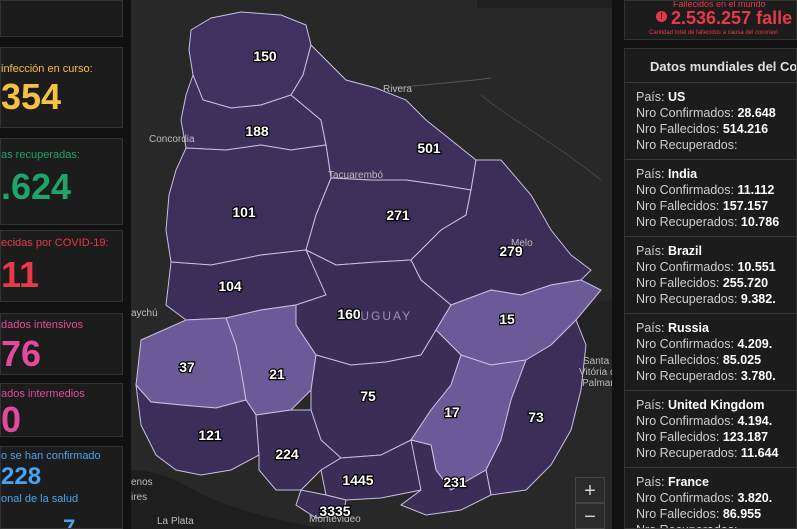  Describe the element at coordinates (536, 417) in the screenshot. I see `value-rocha: 73` at that location.